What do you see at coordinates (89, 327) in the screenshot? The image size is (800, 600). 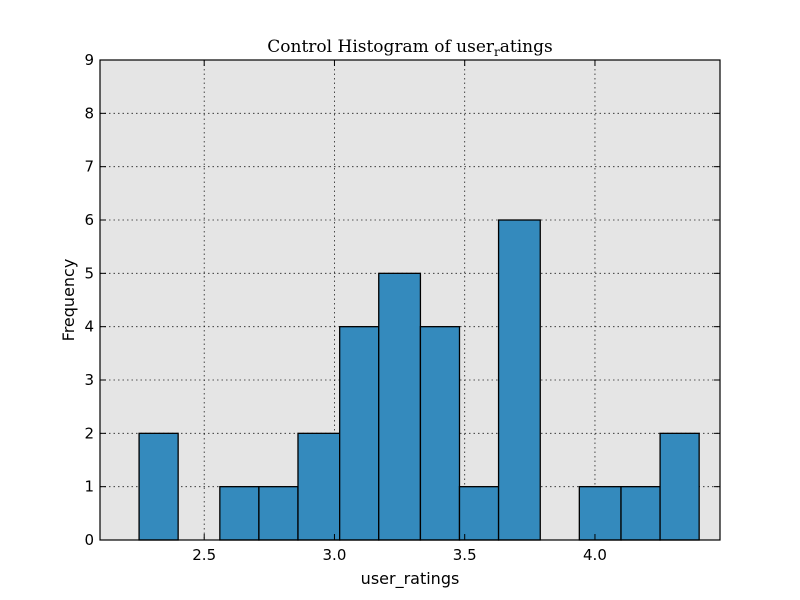 I see `y-tick-label-4: 4` at bounding box center [89, 327].